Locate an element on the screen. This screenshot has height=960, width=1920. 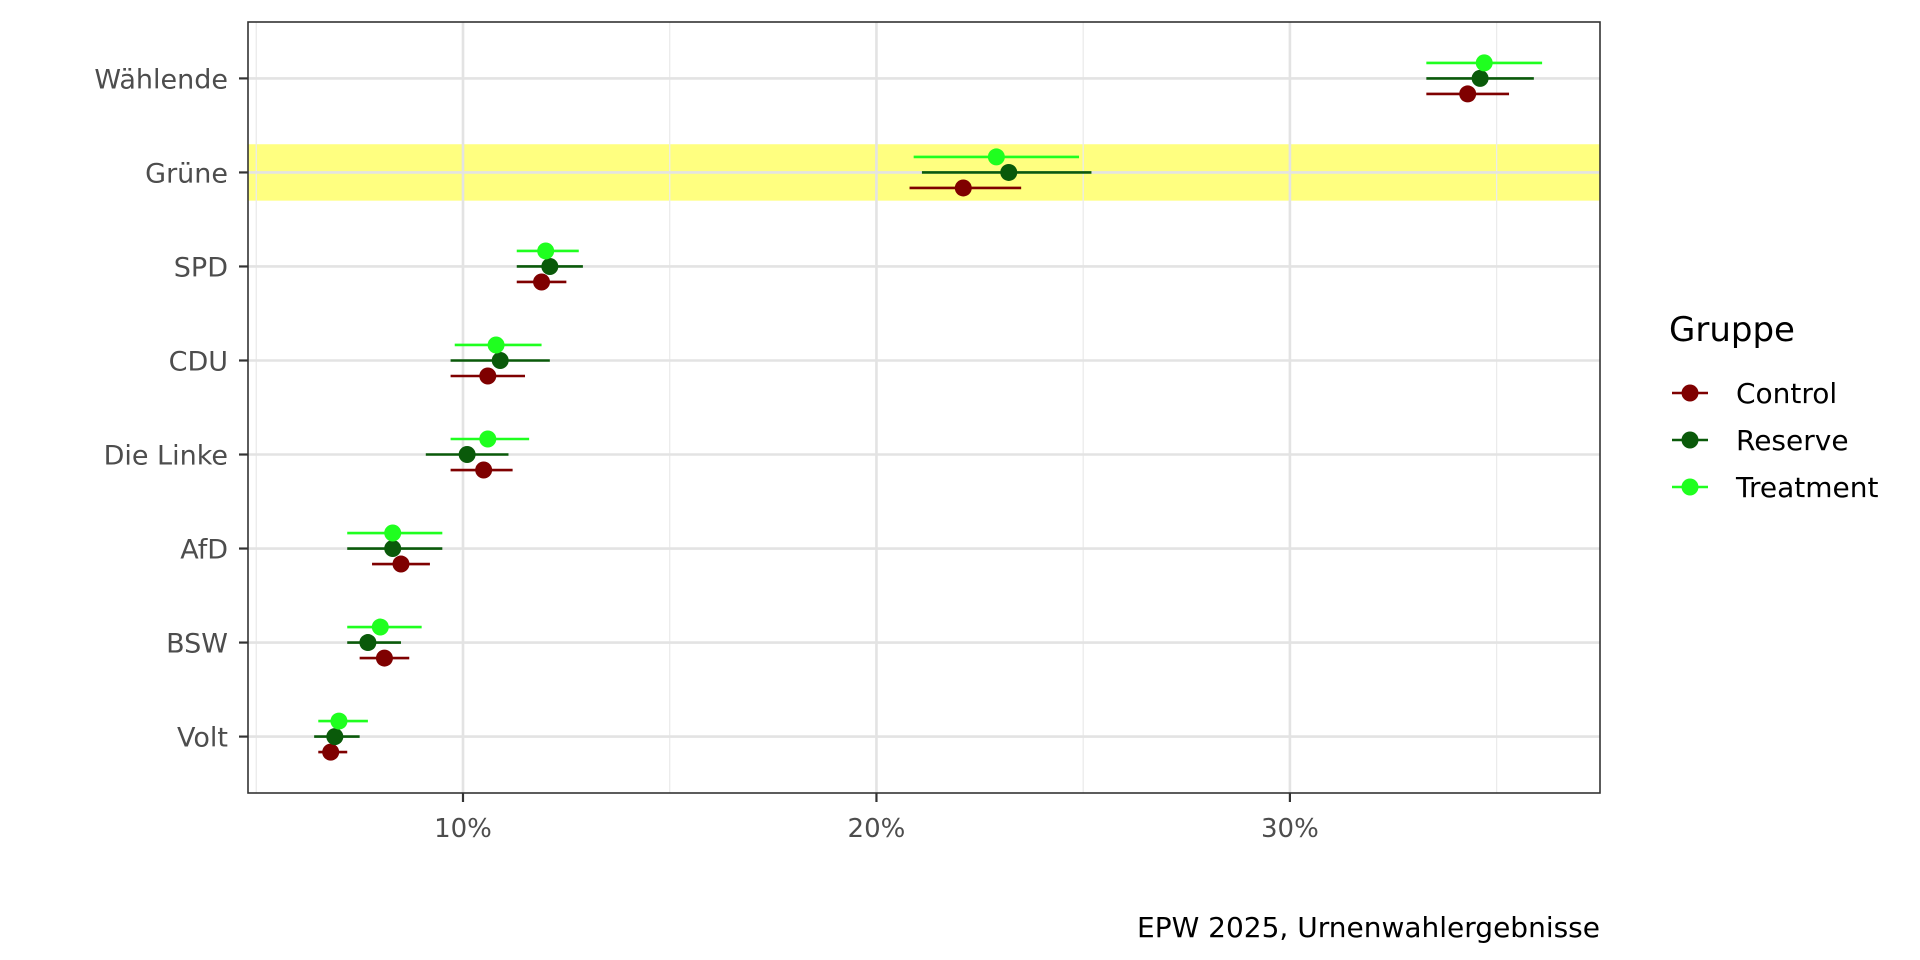
category-label: SPD is located at coordinates (201, 267).